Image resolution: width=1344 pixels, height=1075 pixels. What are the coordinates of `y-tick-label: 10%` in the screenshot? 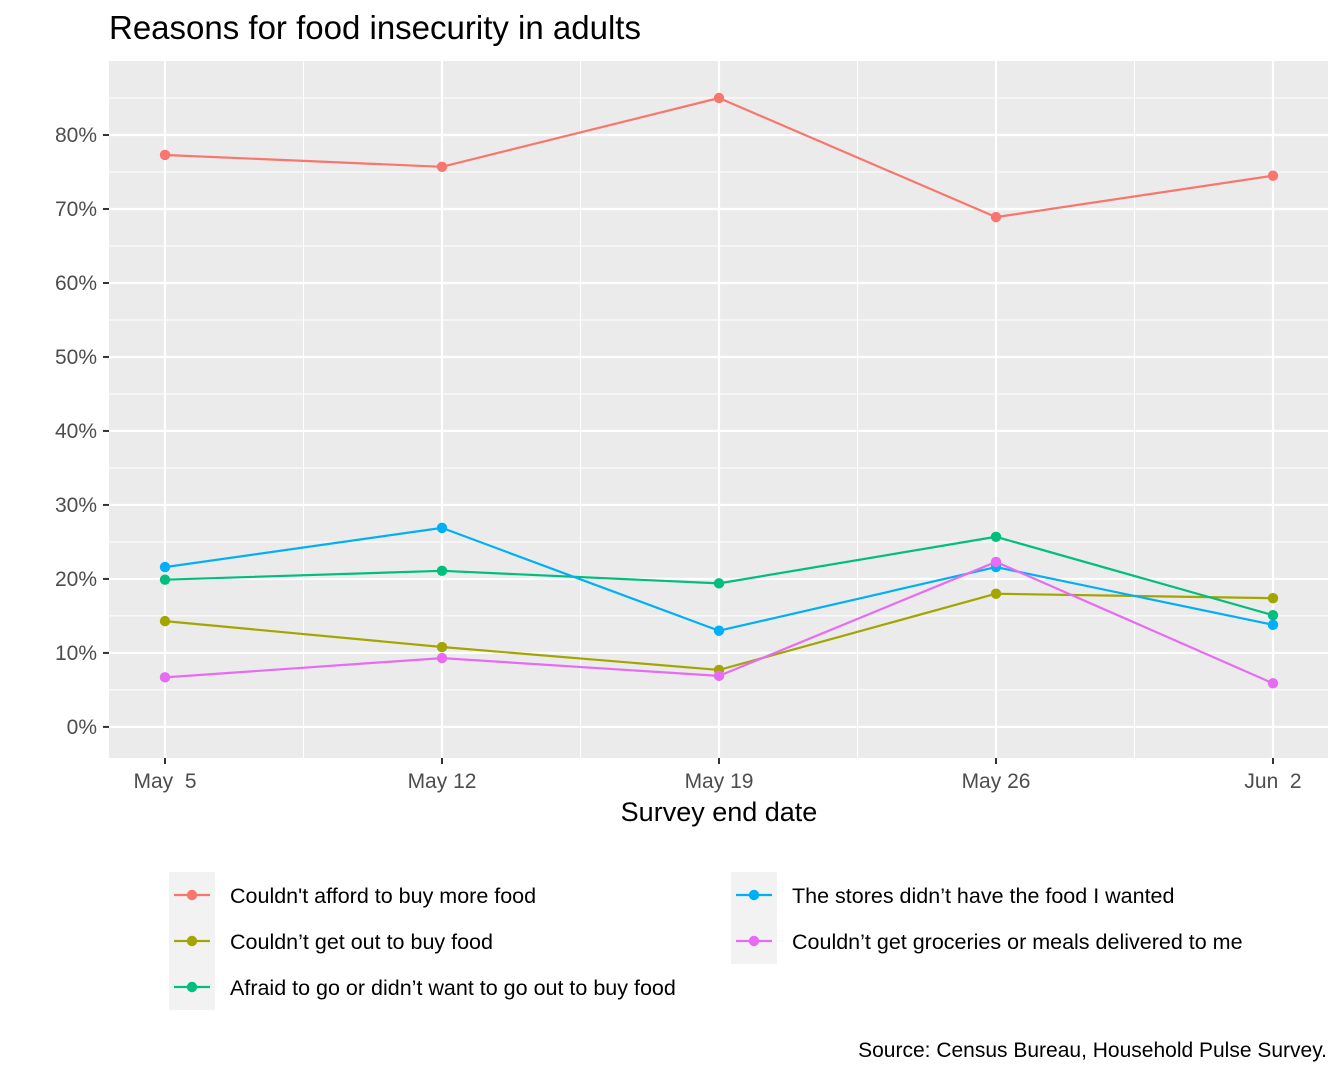 It's located at (76, 653).